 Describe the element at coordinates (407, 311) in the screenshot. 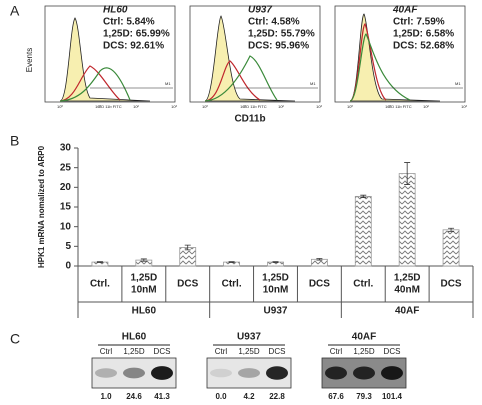

I see `group-label: 40AF` at that location.